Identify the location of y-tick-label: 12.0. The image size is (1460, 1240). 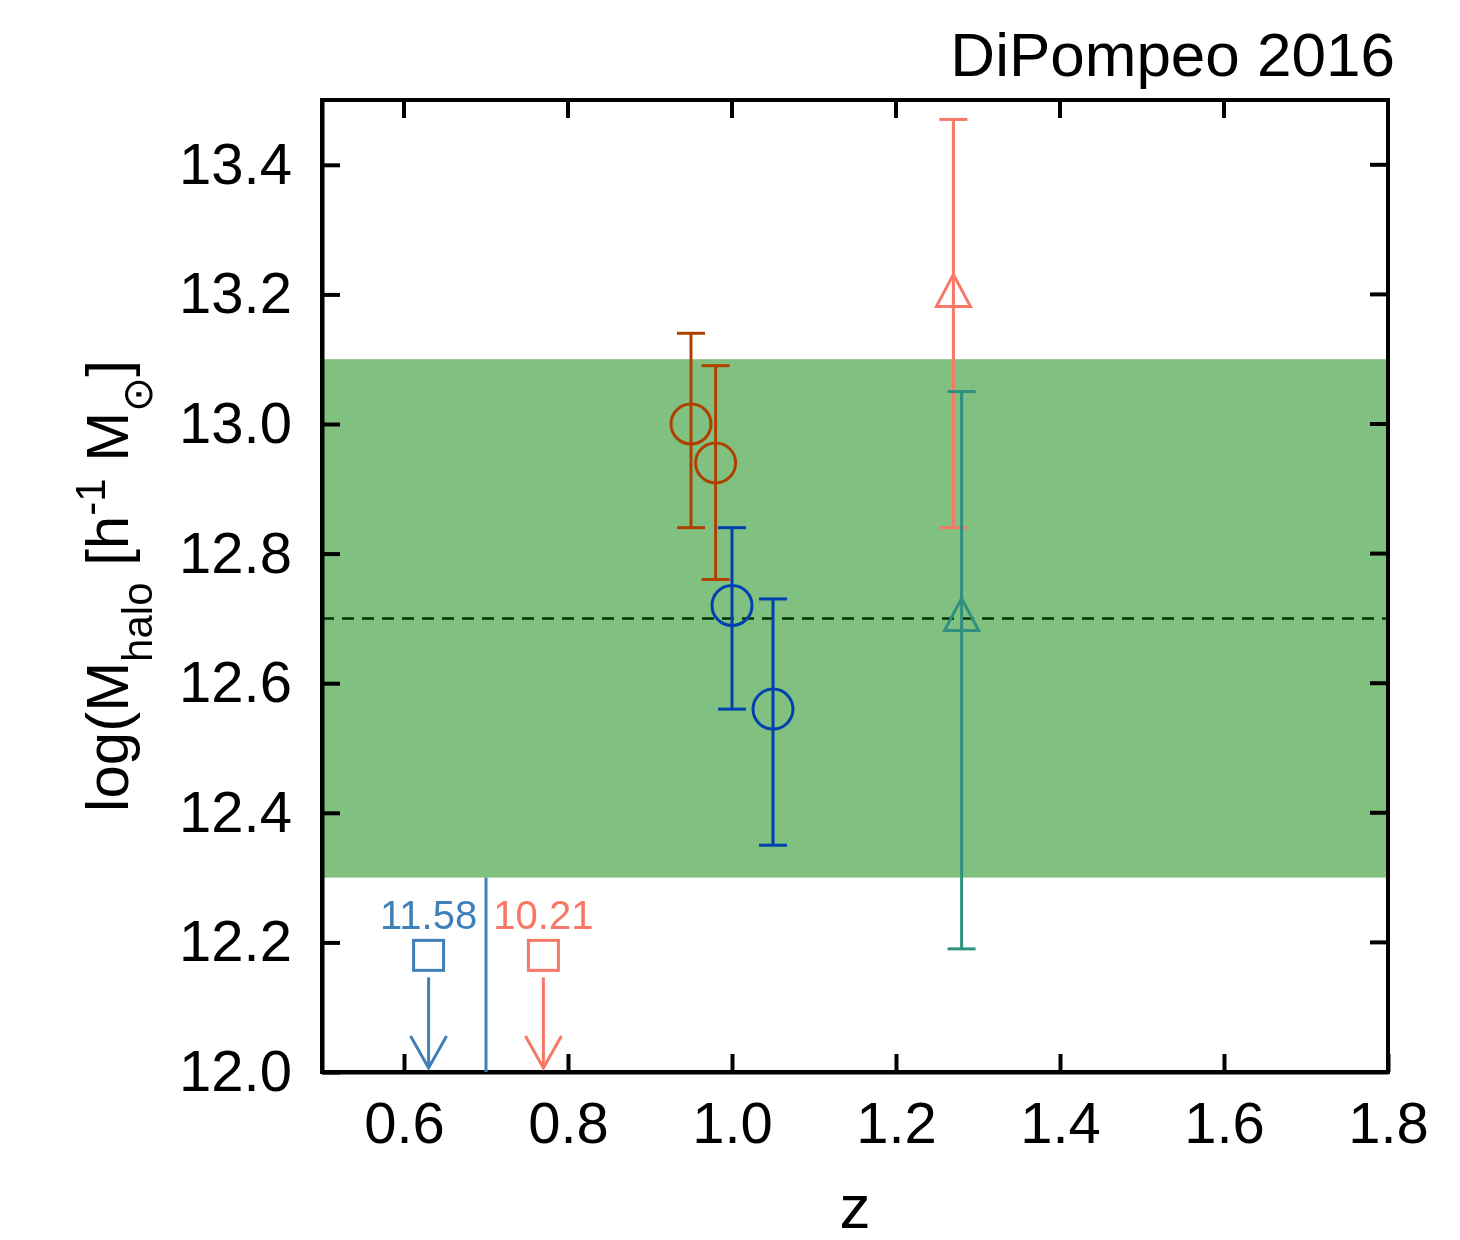
(235, 1071).